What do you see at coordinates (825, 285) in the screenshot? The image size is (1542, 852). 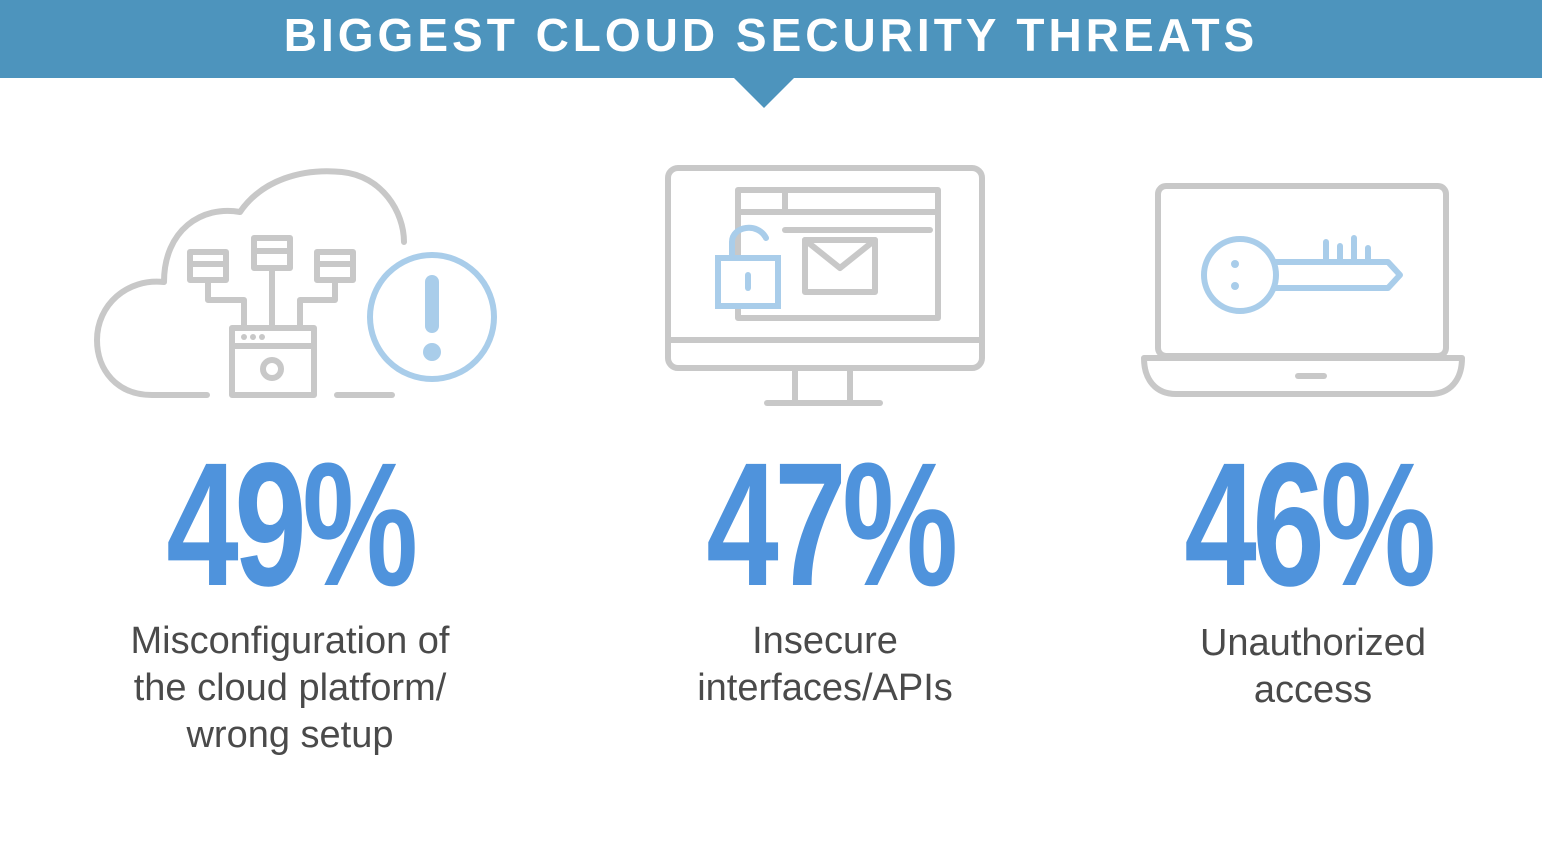 I see `monitor-lock-mail-icon` at bounding box center [825, 285].